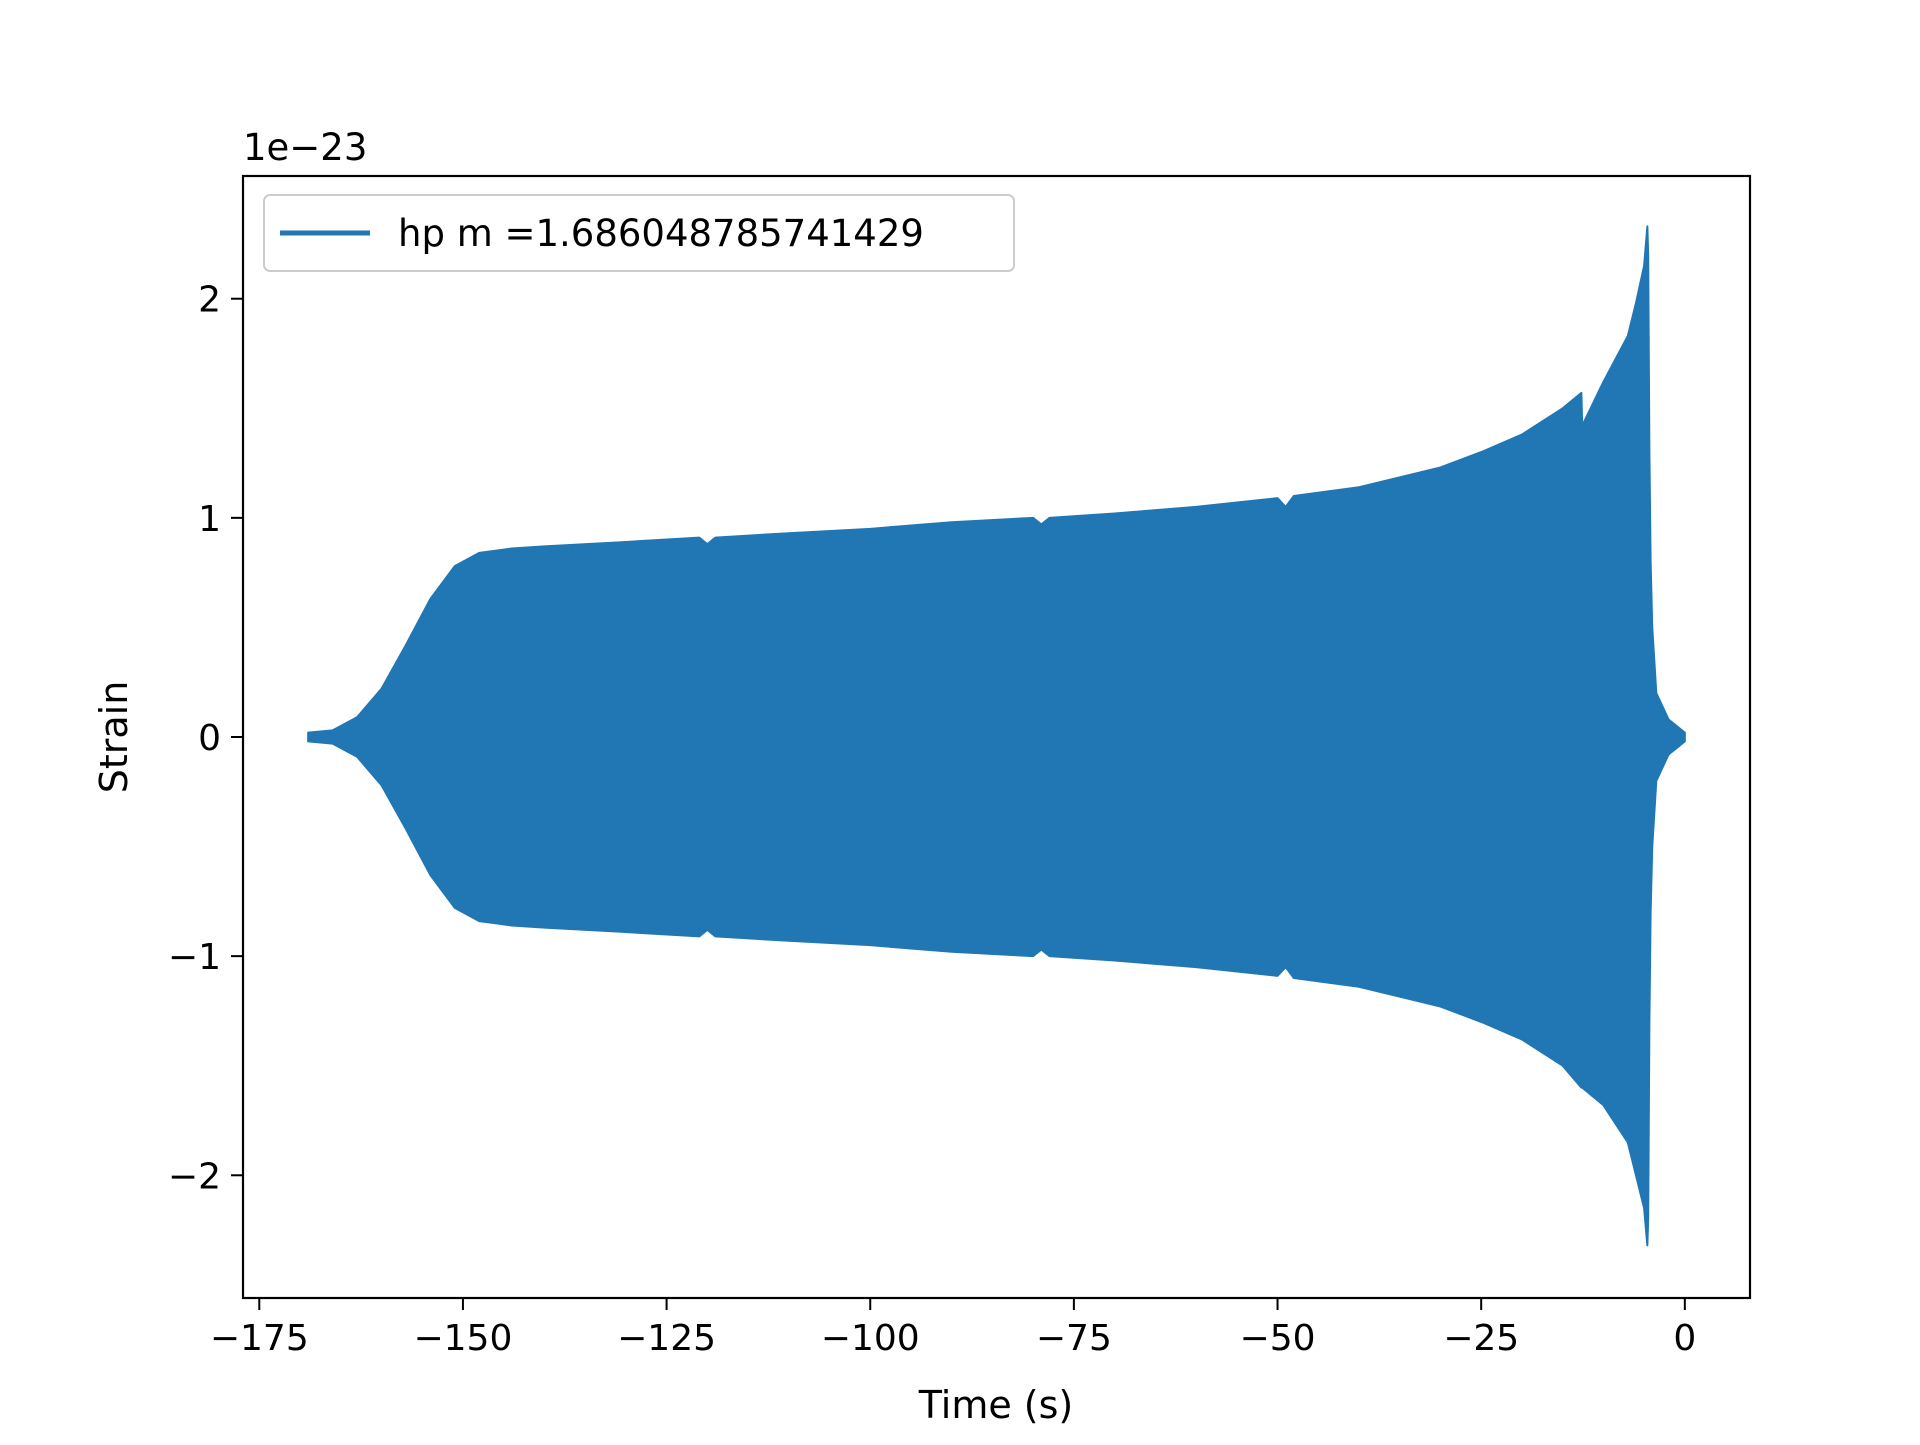 The image size is (1920, 1445). I want to click on x-tick-label: −100, so click(870, 1338).